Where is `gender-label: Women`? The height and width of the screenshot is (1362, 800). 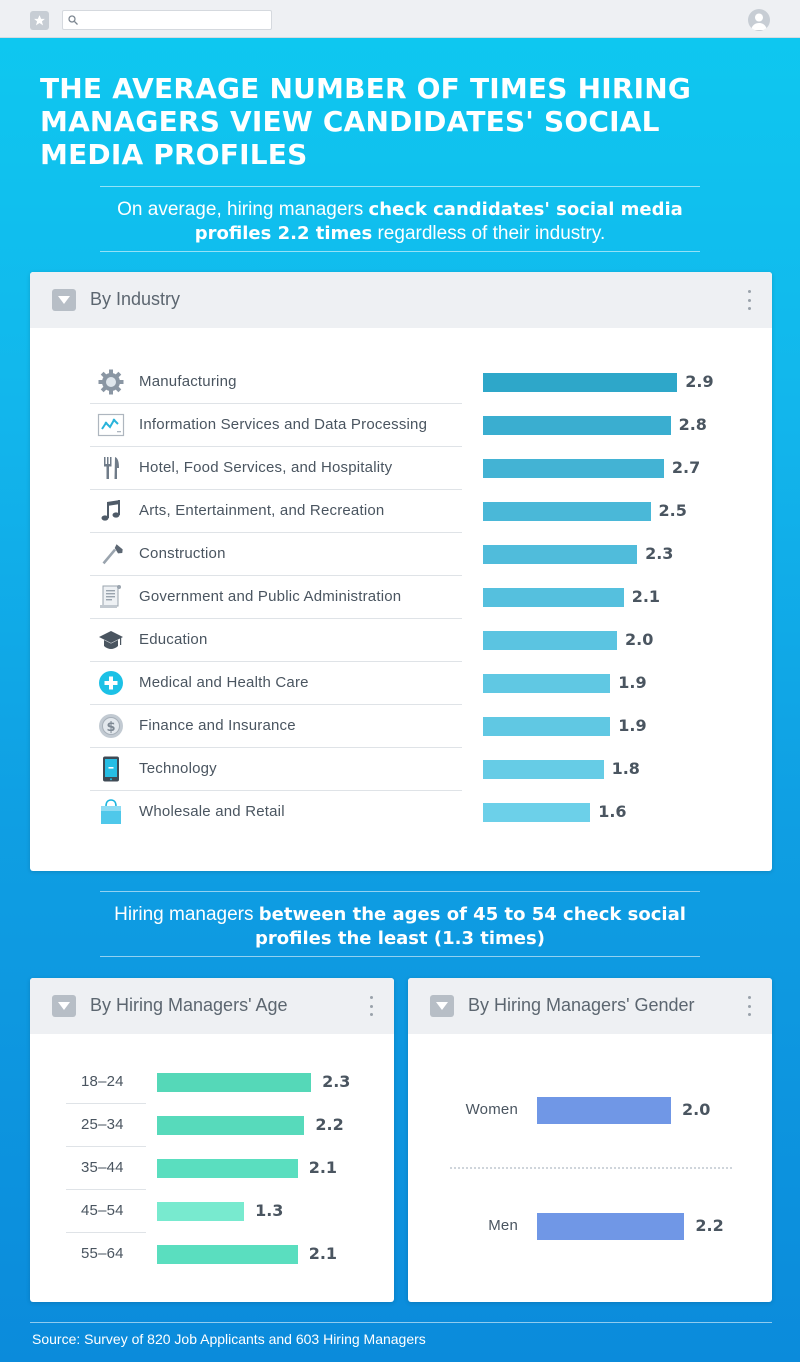 gender-label: Women is located at coordinates (491, 1109).